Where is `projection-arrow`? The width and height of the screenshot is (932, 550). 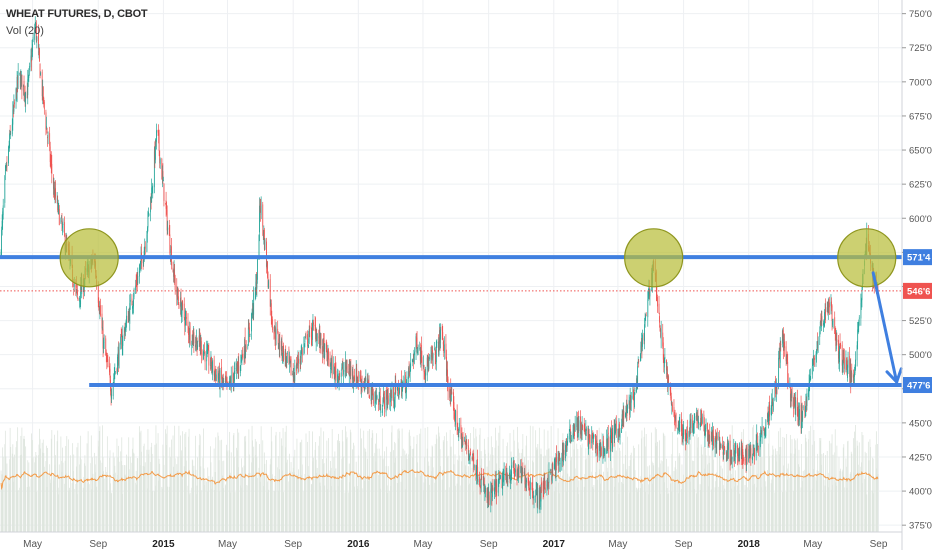
projection-arrow is located at coordinates (885, 327).